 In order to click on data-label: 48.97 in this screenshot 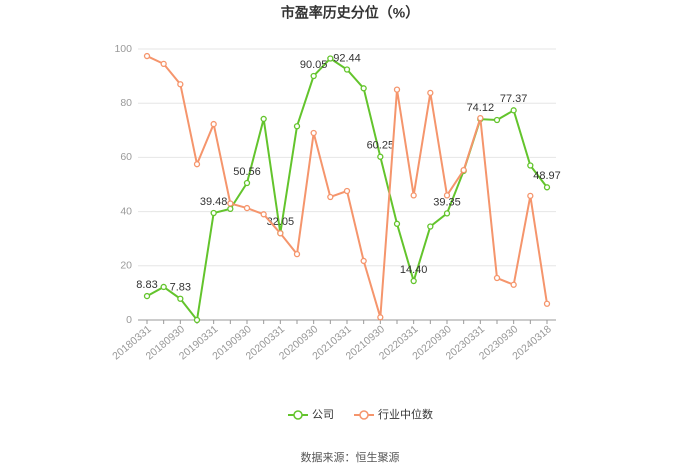, I will do `click(547, 176)`.